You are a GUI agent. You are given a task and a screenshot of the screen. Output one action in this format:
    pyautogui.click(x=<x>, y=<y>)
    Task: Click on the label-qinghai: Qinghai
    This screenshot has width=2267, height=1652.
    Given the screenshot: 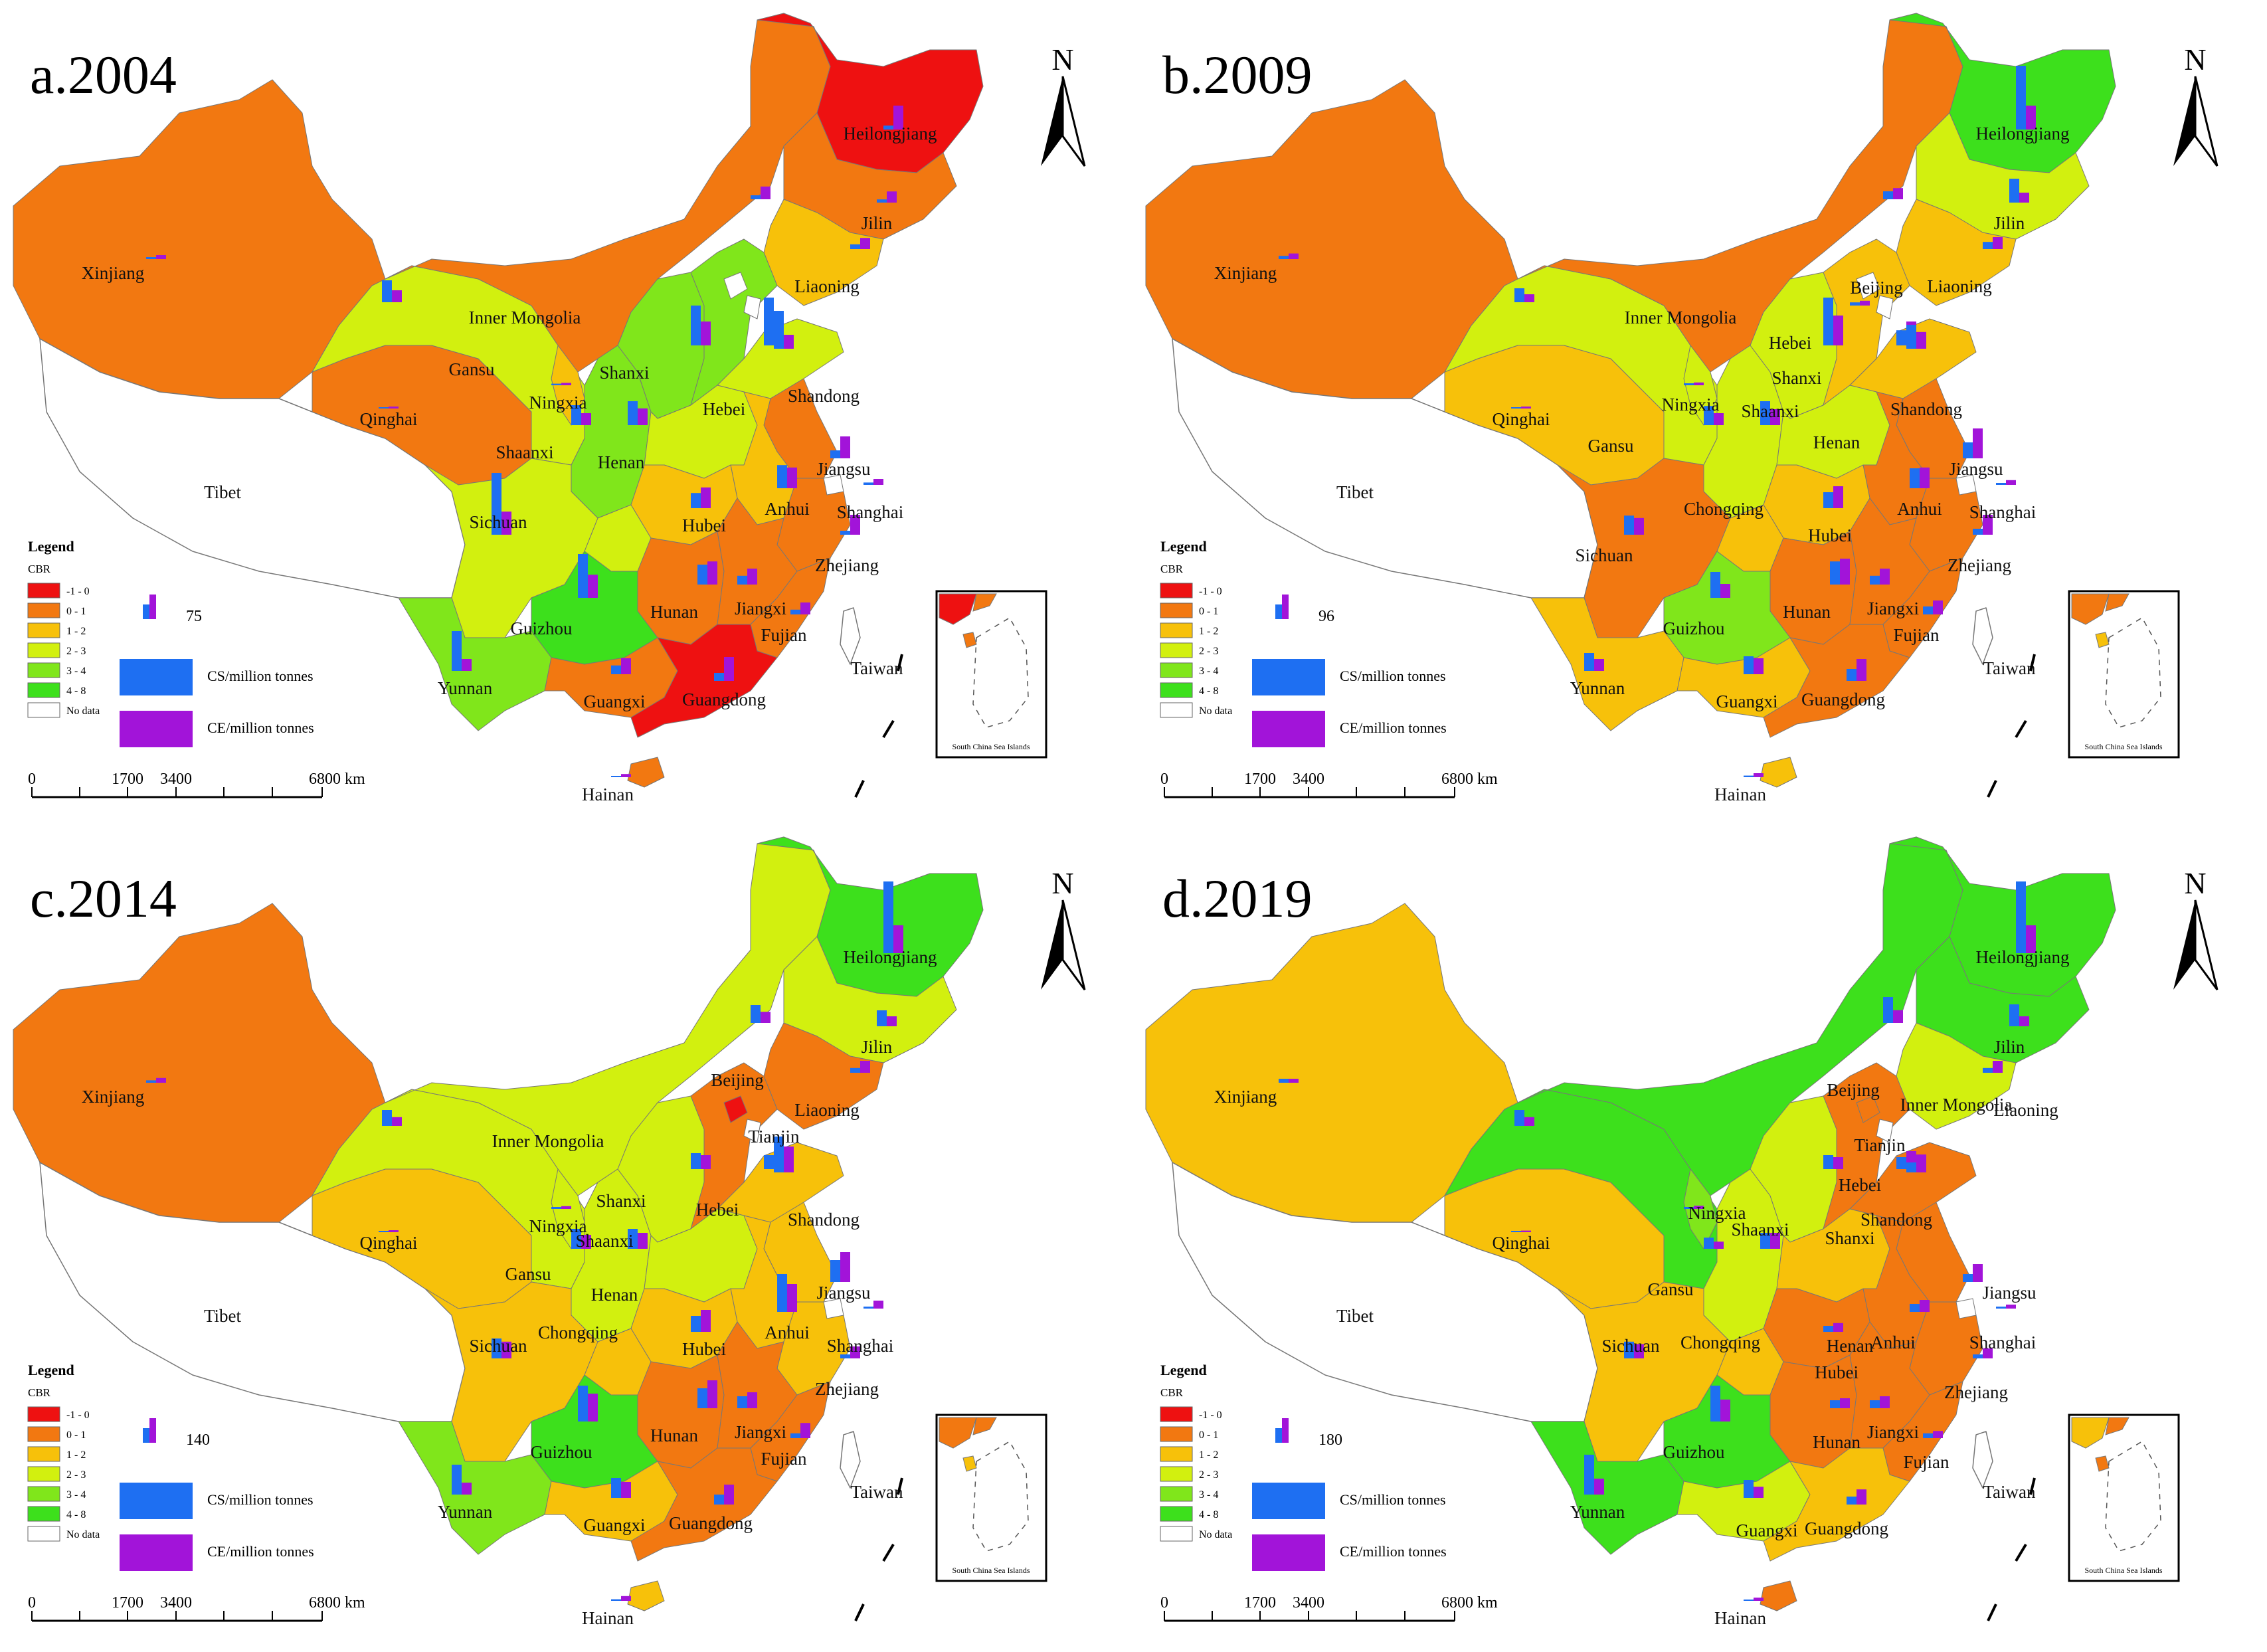 What is the action you would take?
    pyautogui.click(x=389, y=1243)
    